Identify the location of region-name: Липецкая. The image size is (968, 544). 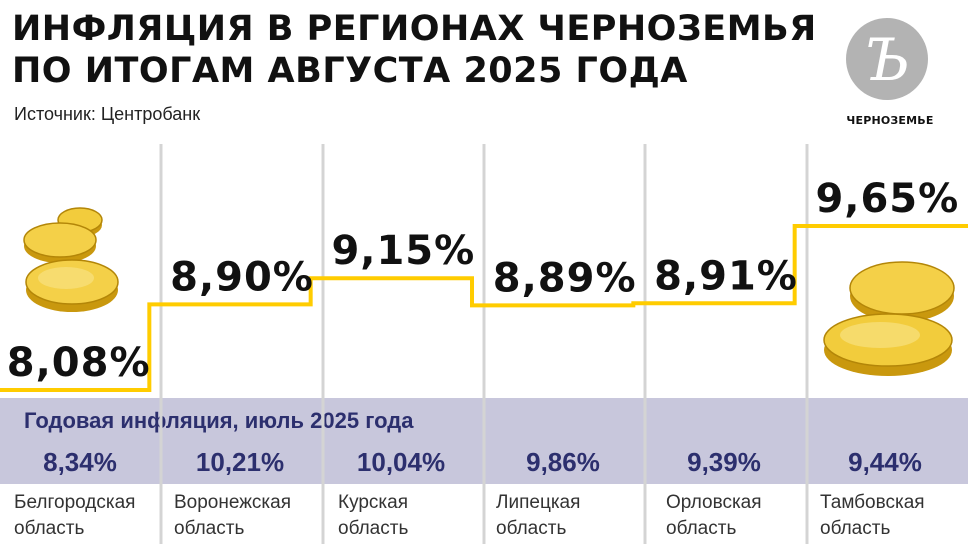
(538, 502).